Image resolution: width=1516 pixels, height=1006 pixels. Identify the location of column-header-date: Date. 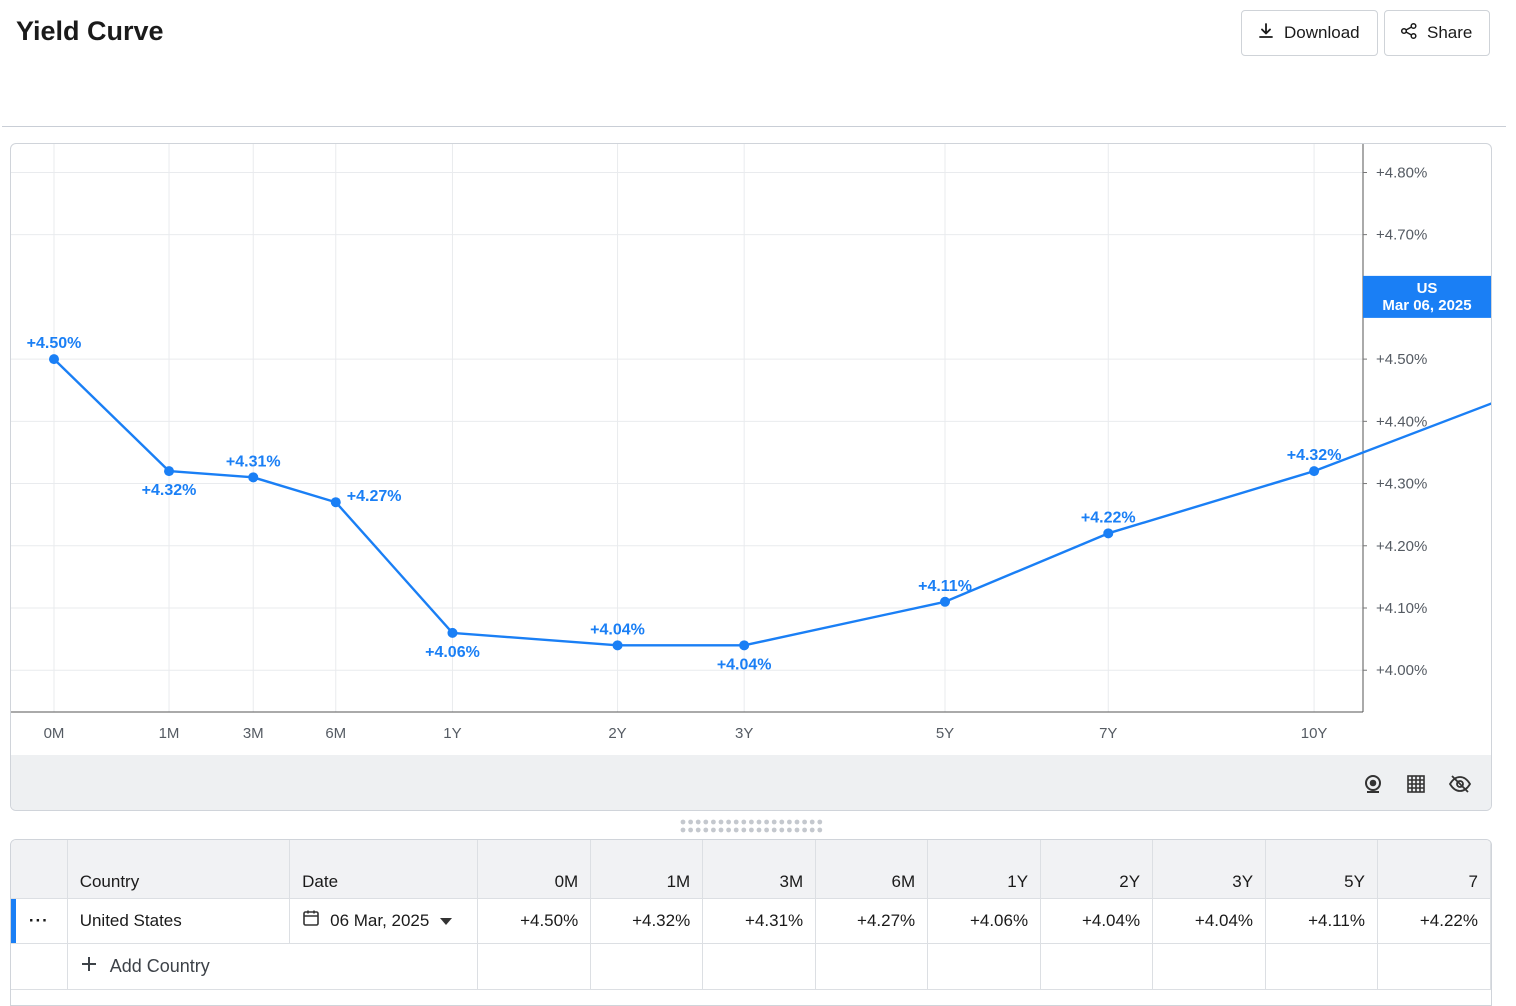
(384, 869).